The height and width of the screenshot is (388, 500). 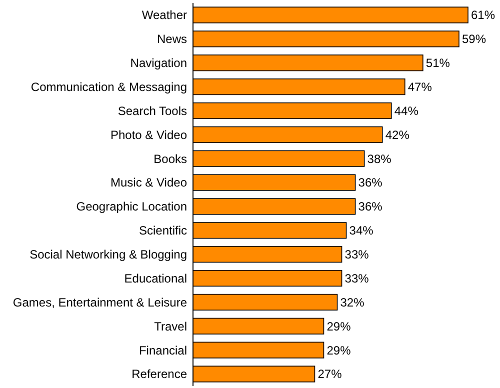 What do you see at coordinates (330, 374) in the screenshot?
I see `data-label: 27%` at bounding box center [330, 374].